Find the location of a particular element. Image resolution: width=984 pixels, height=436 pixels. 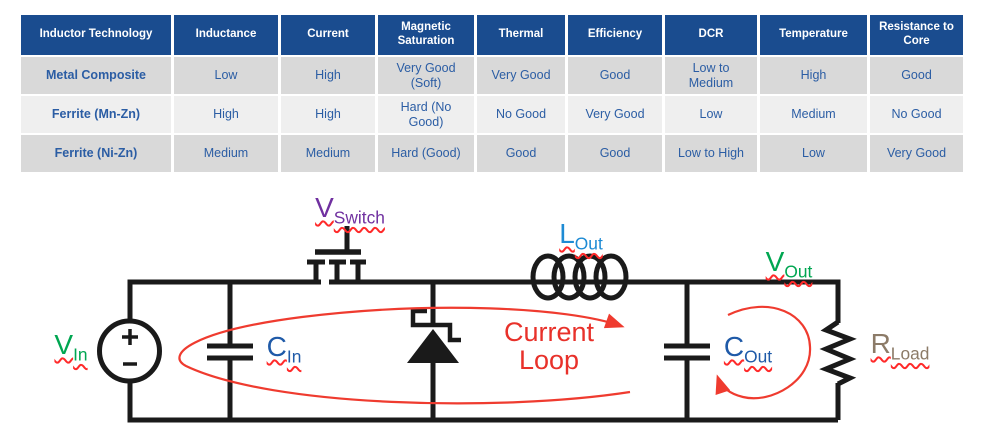

schottky-diode is located at coordinates (434, 335).